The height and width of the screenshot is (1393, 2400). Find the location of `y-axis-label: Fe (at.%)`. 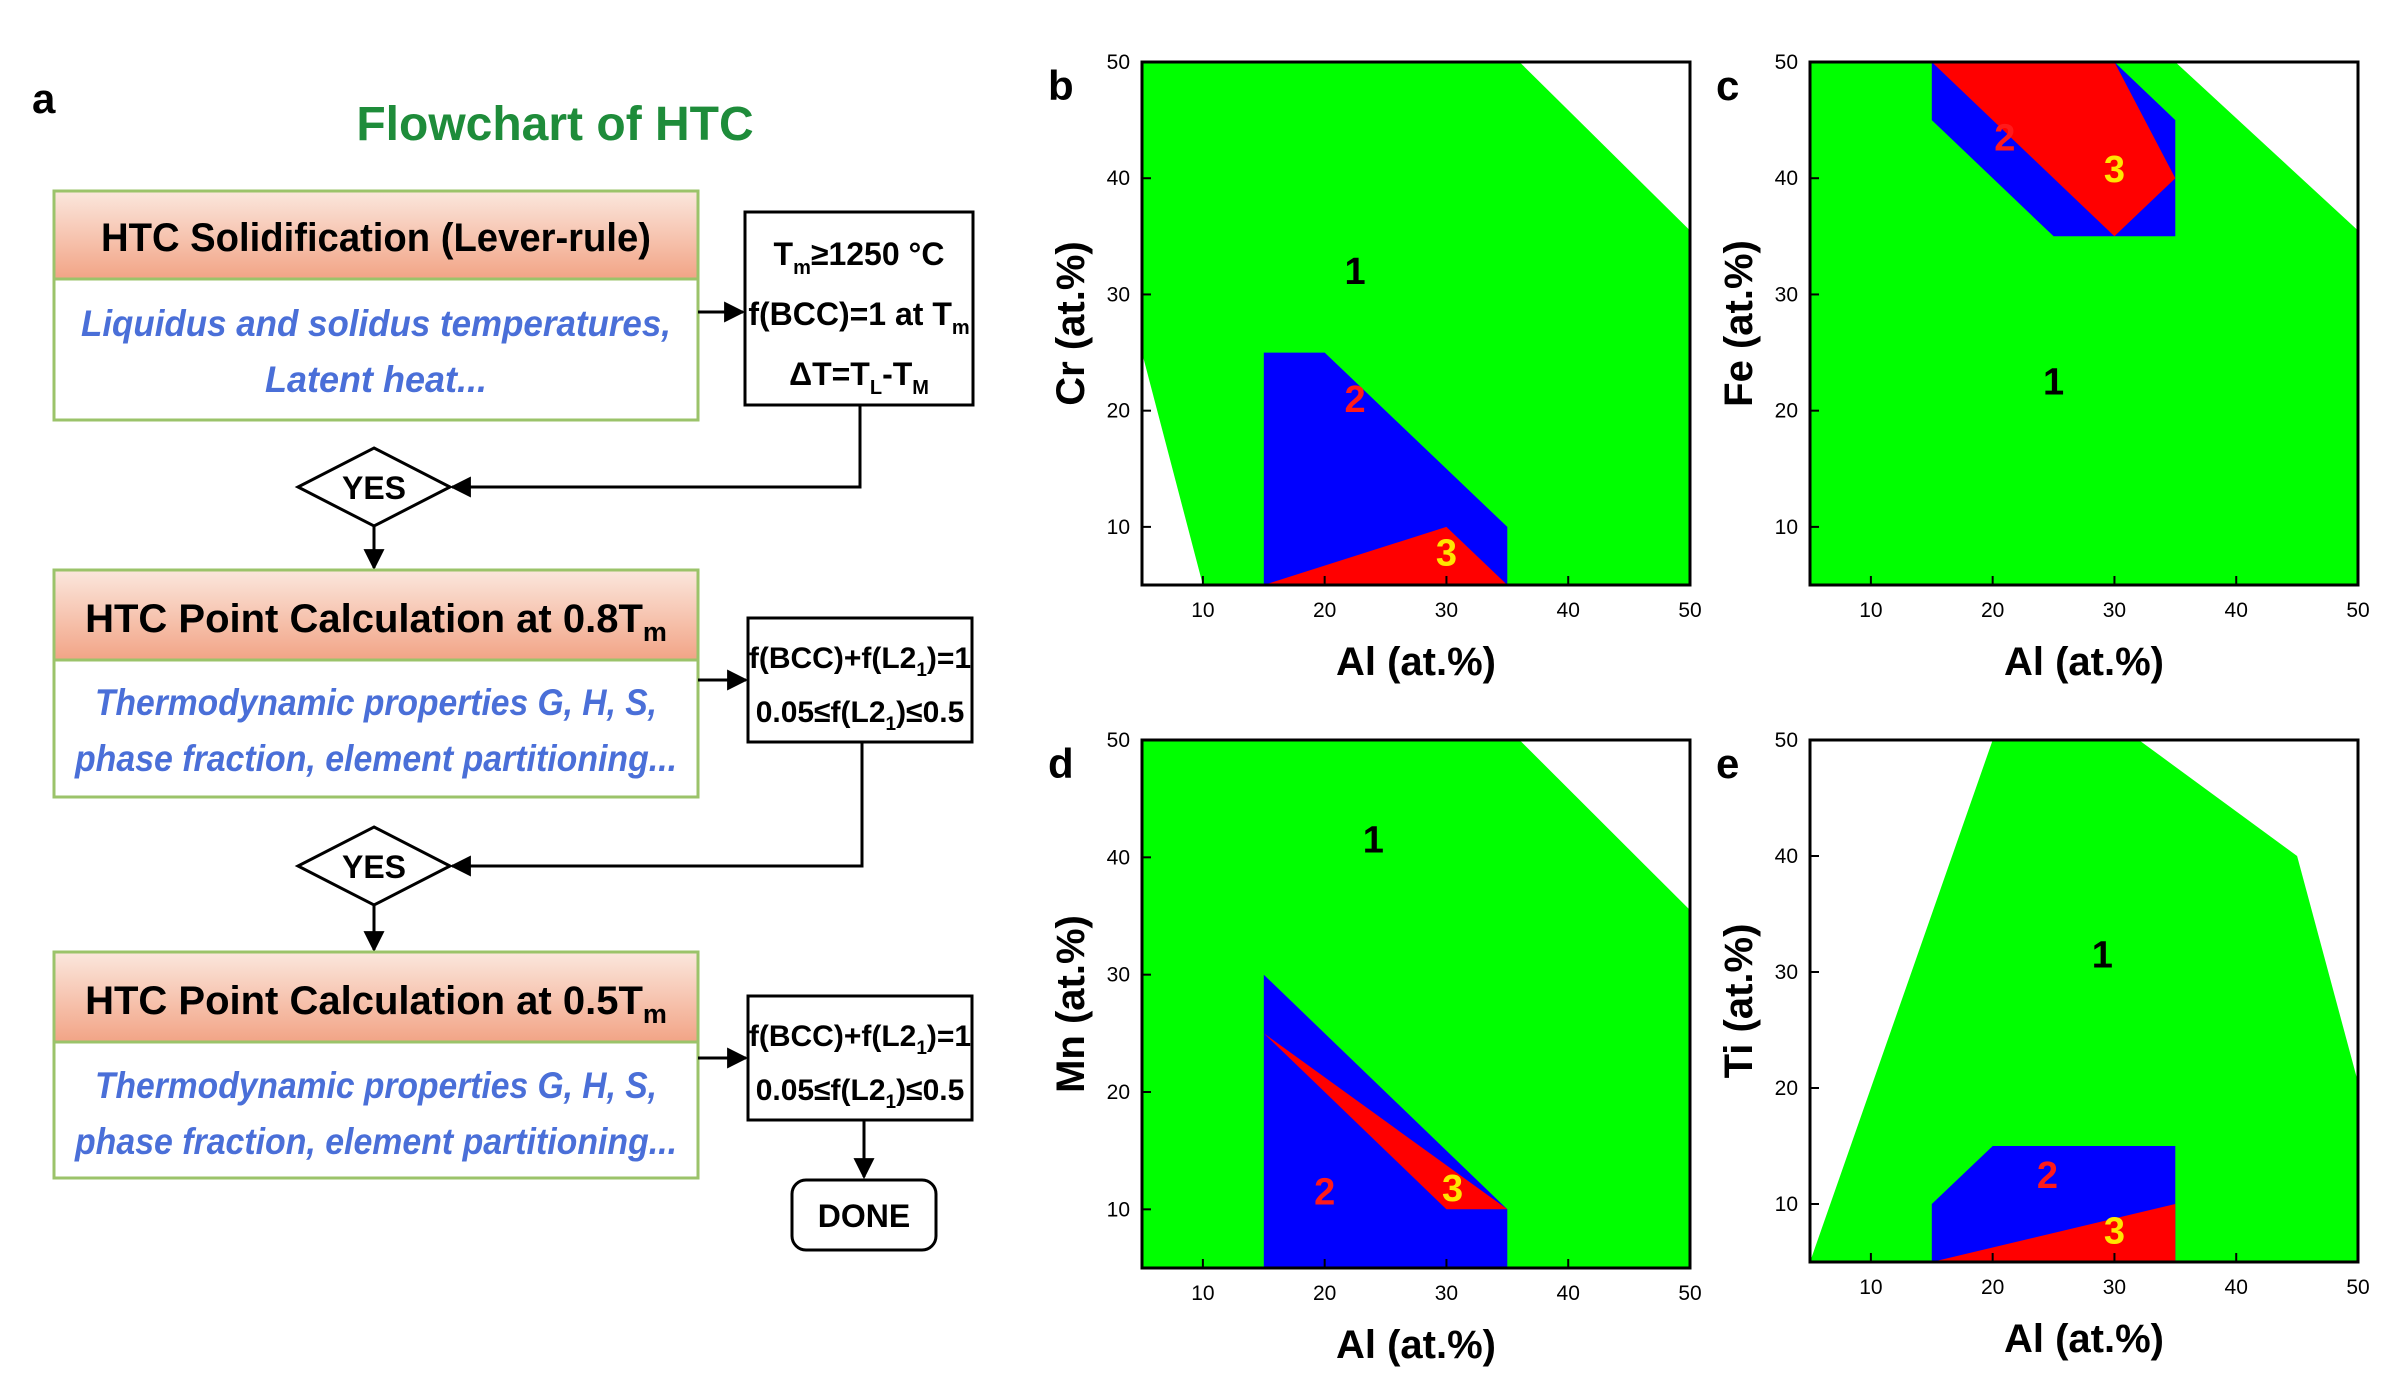

y-axis-label: Fe (at.%) is located at coordinates (1739, 323).